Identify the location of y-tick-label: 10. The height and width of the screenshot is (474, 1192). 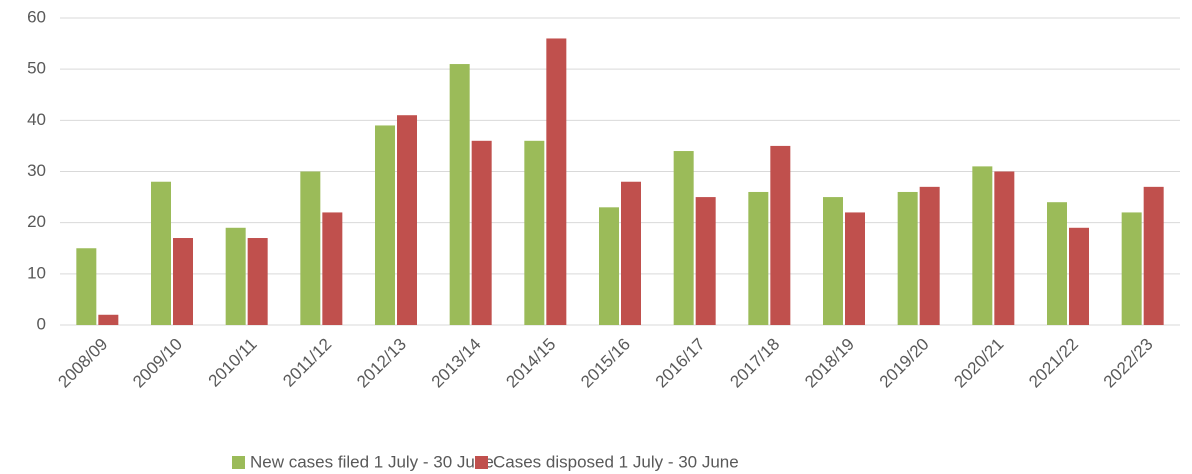
(36, 272).